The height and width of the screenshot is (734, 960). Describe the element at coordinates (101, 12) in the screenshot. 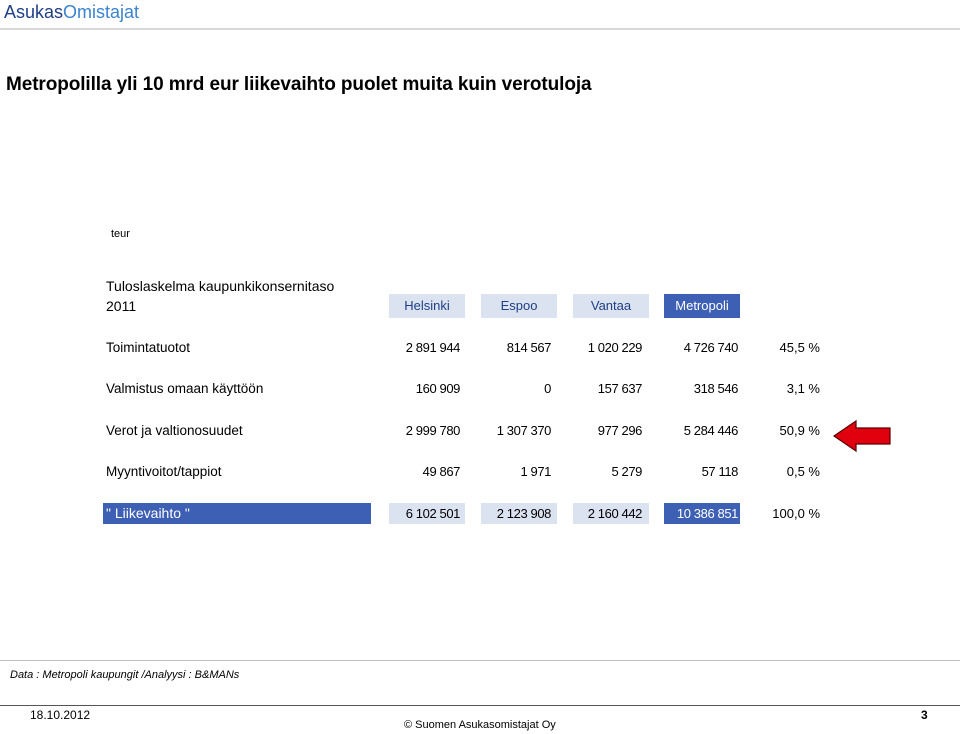

I see `brand-part-2: Omistajat` at that location.